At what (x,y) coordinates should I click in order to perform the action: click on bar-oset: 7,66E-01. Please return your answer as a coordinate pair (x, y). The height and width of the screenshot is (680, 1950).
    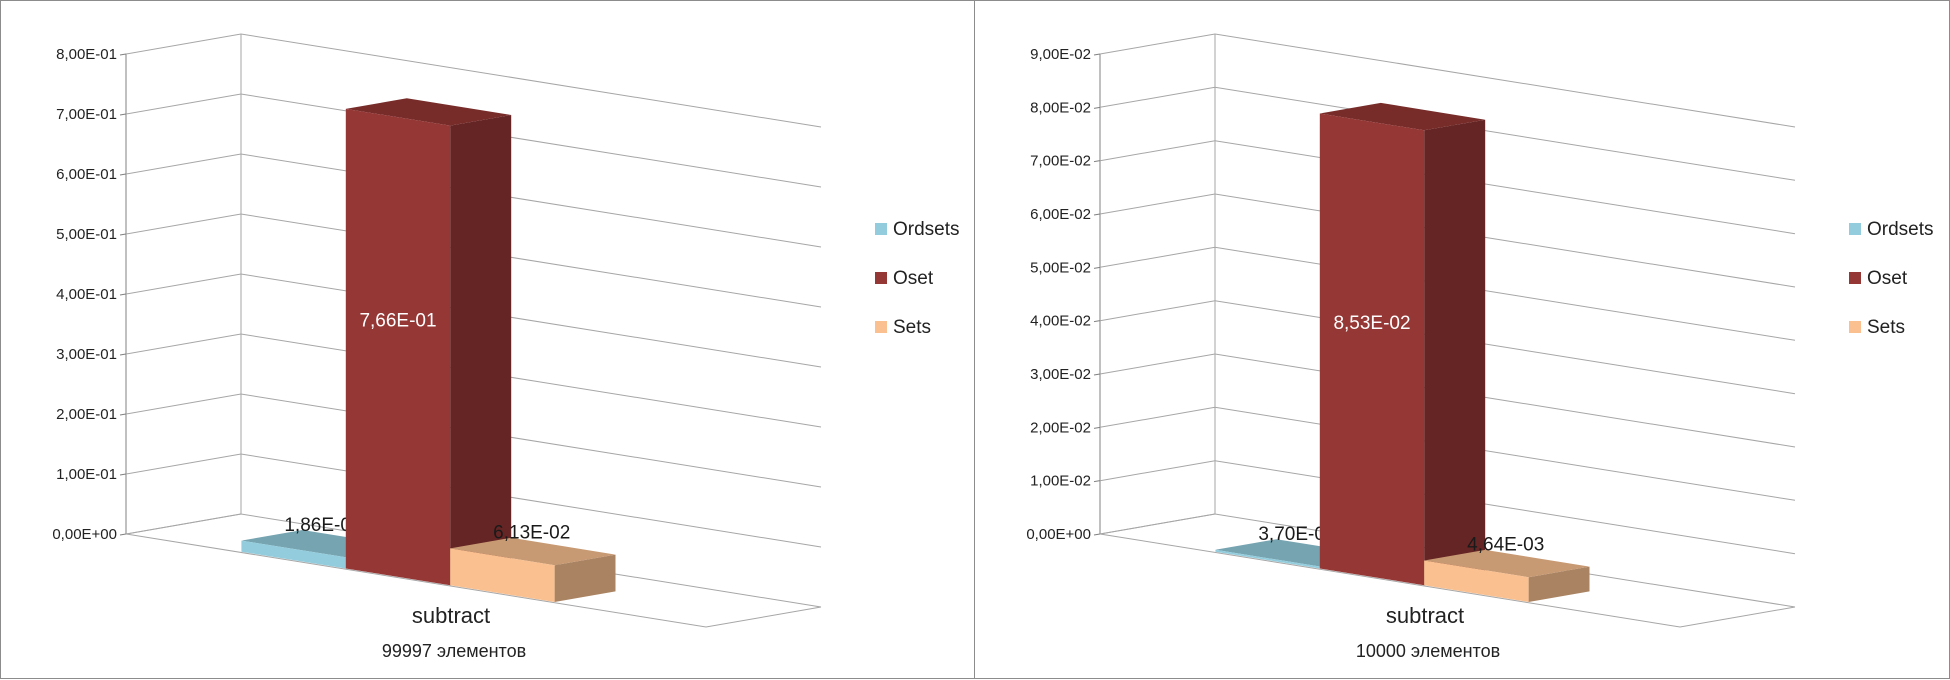
    Looking at the image, I should click on (428, 342).